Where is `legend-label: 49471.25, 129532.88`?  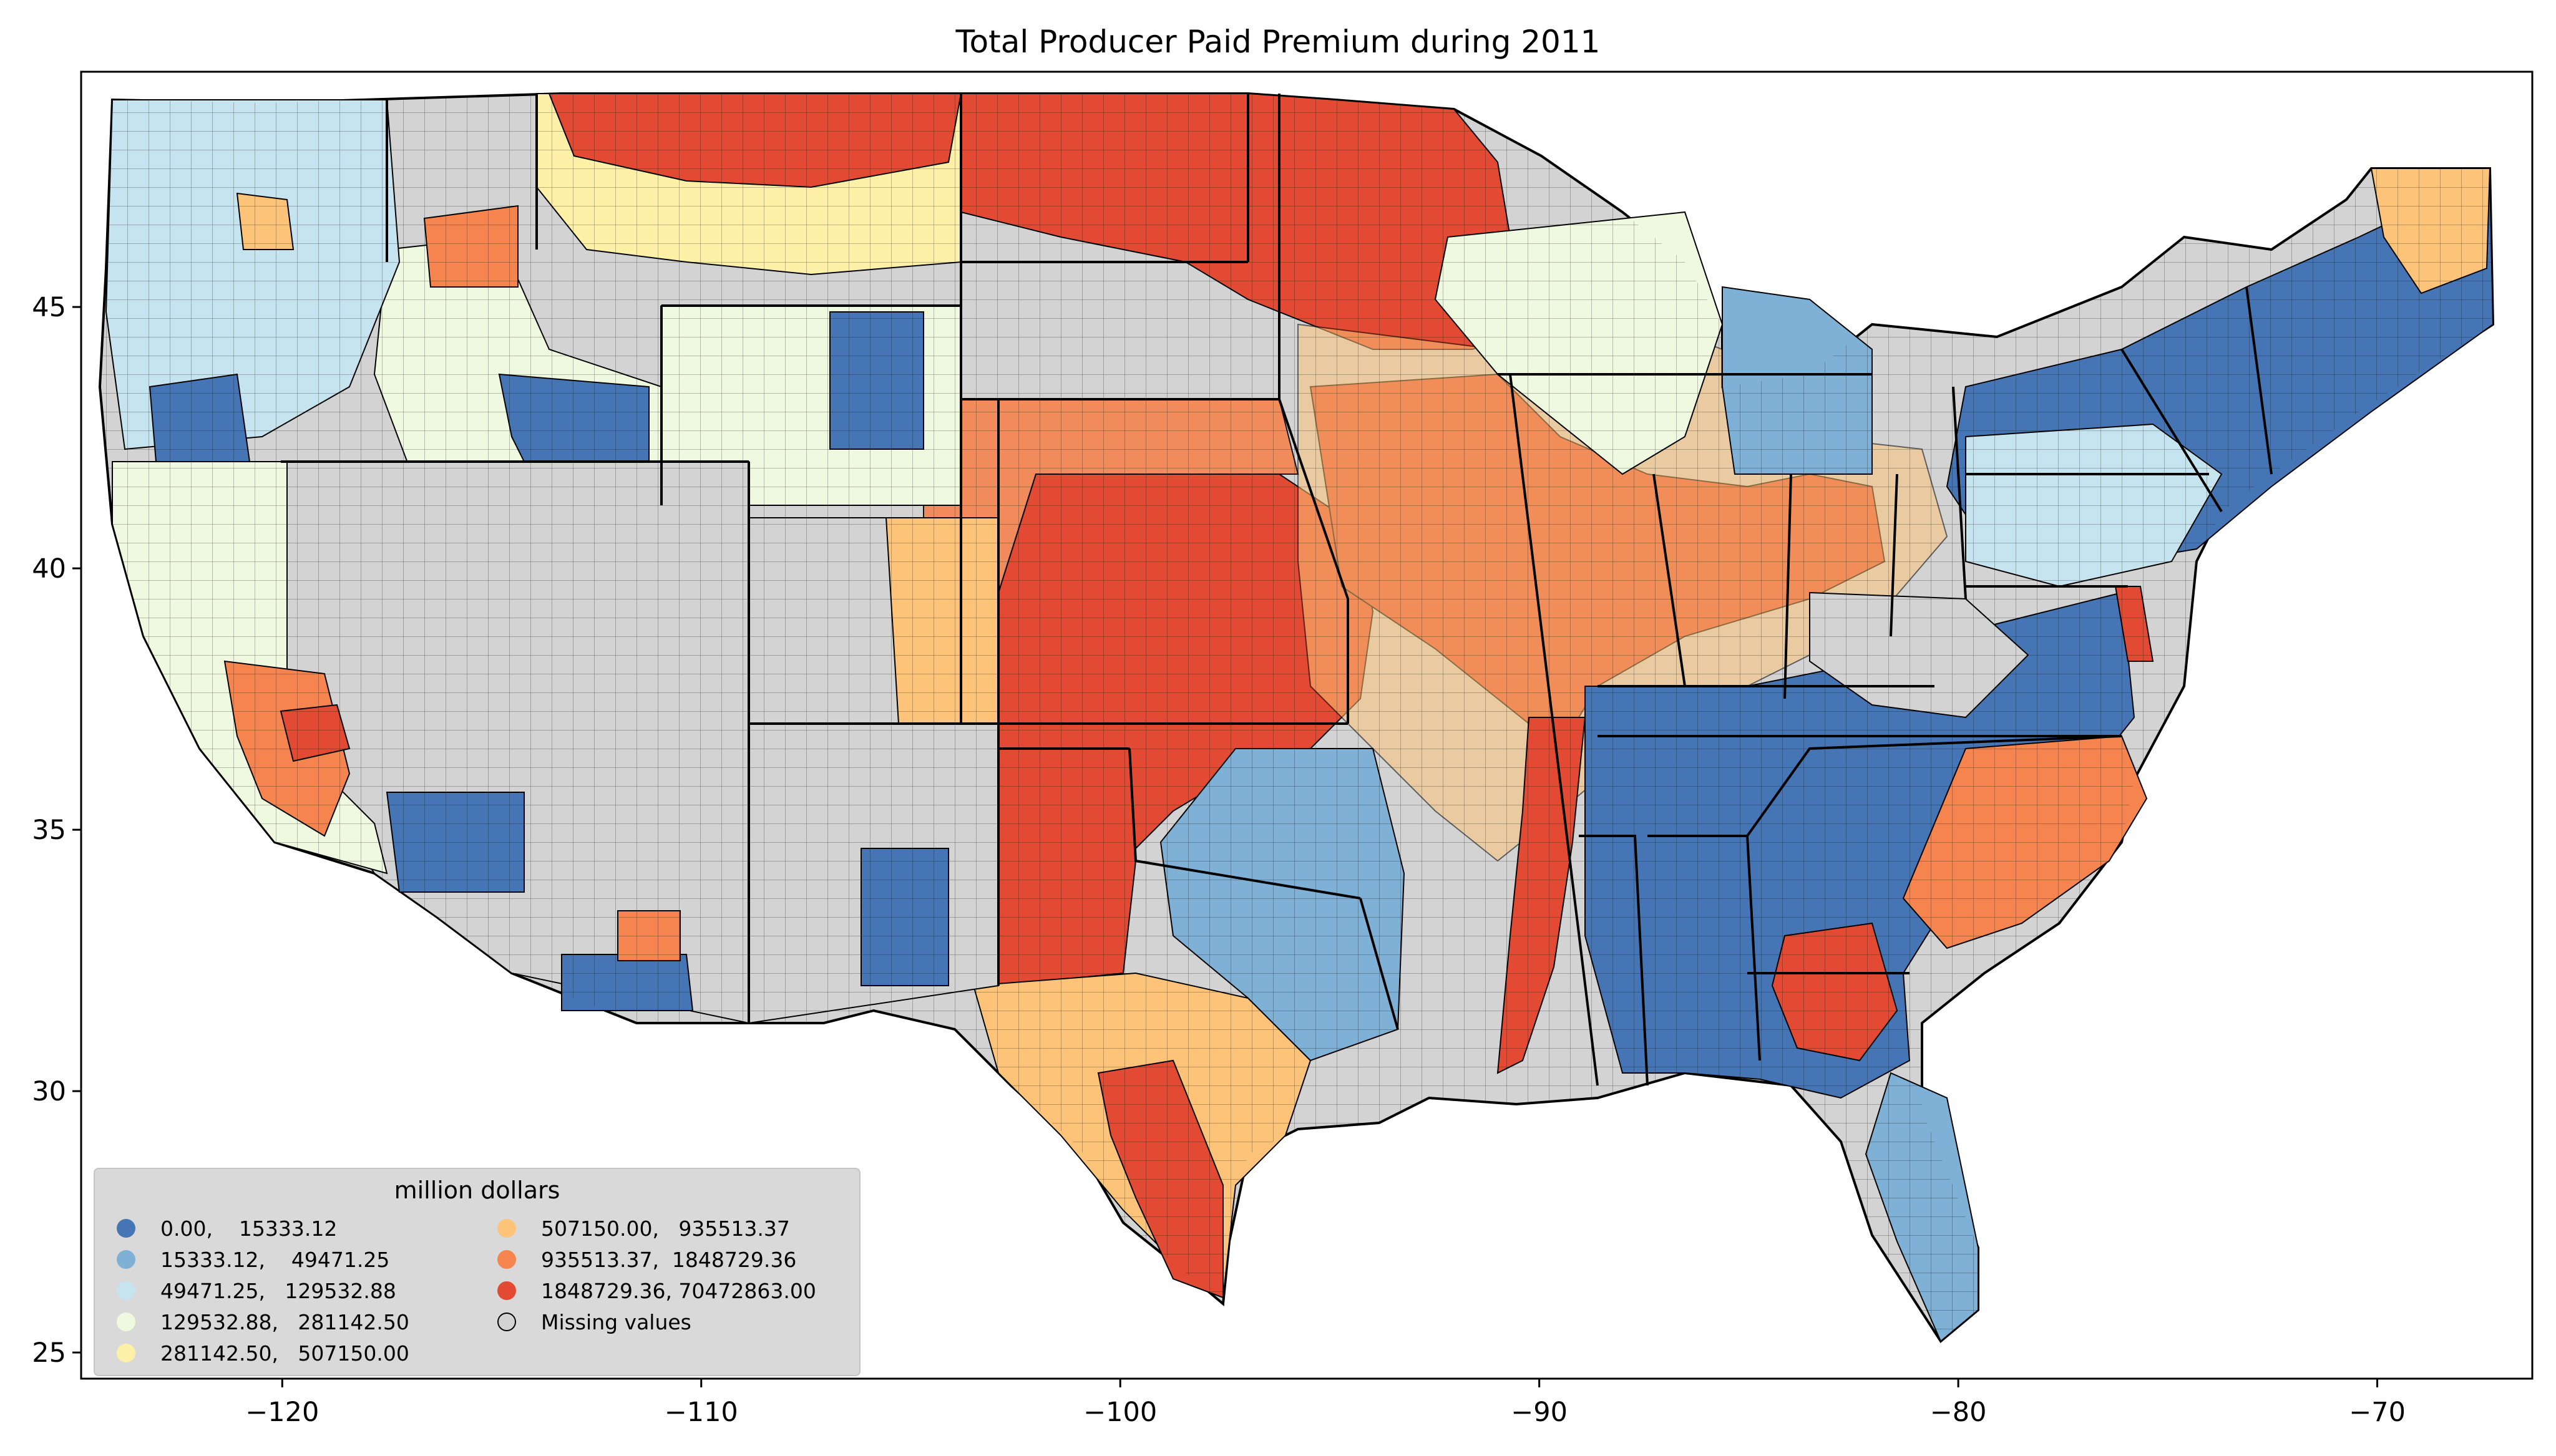 legend-label: 49471.25, 129532.88 is located at coordinates (278, 1291).